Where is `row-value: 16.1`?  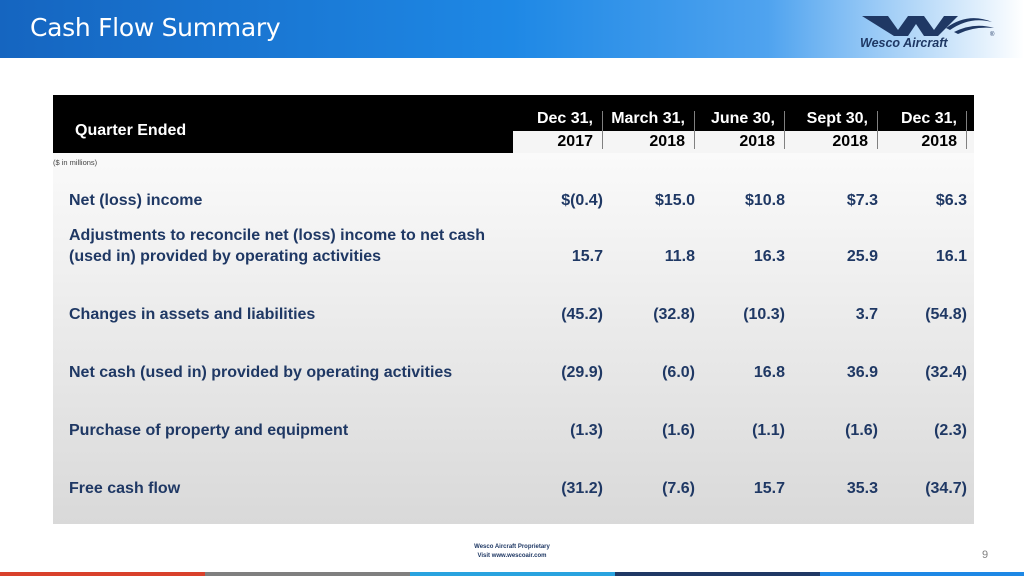 row-value: 16.1 is located at coordinates (951, 256).